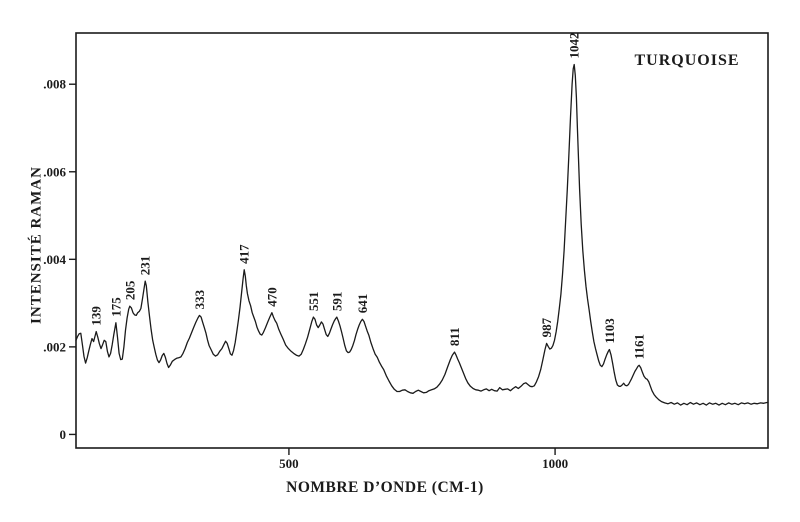 This screenshot has height=522, width=800. I want to click on y-axis-tick-label: .004, so click(54, 259).